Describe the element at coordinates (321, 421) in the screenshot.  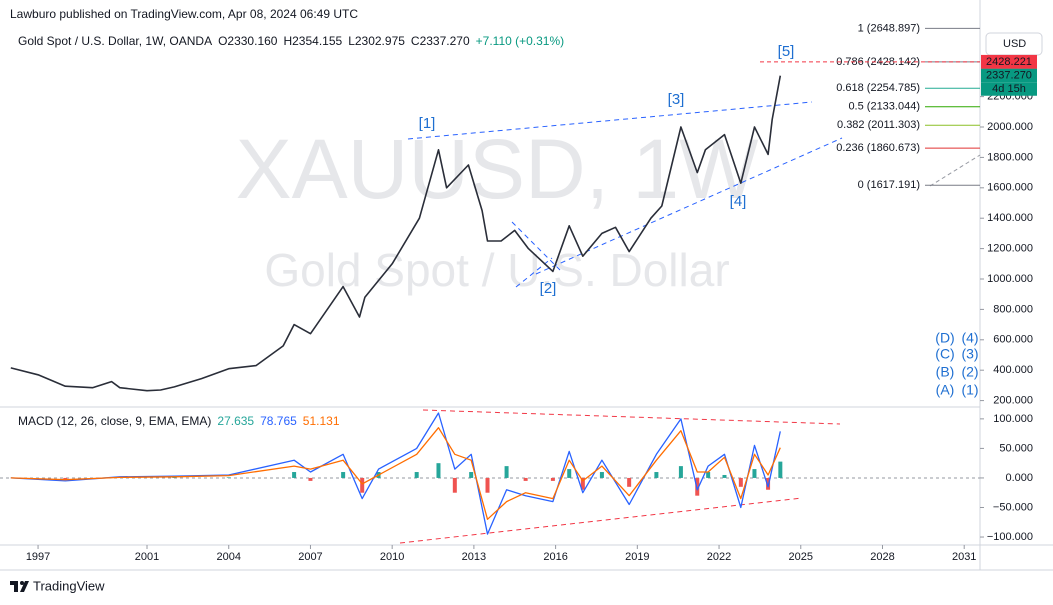
I see `macd-signal-value: 51.131` at that location.